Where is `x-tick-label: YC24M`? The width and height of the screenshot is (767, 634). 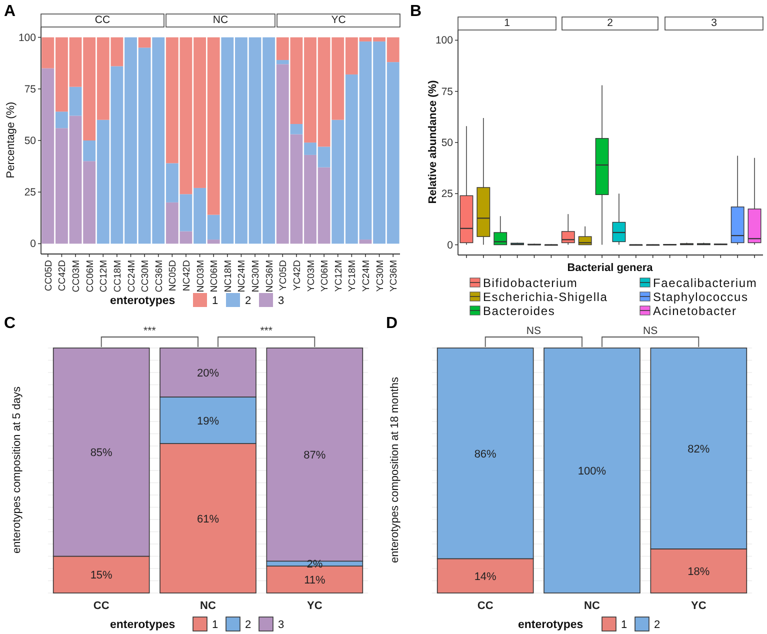 x-tick-label: YC24M is located at coordinates (366, 276).